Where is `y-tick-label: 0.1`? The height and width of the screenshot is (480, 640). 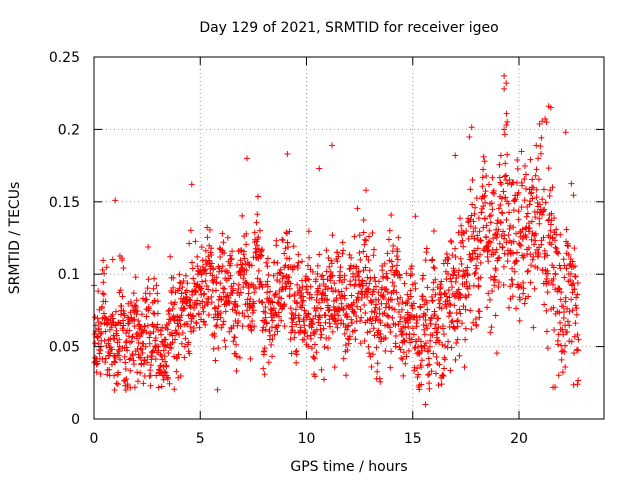 y-tick-label: 0.1 is located at coordinates (69, 275).